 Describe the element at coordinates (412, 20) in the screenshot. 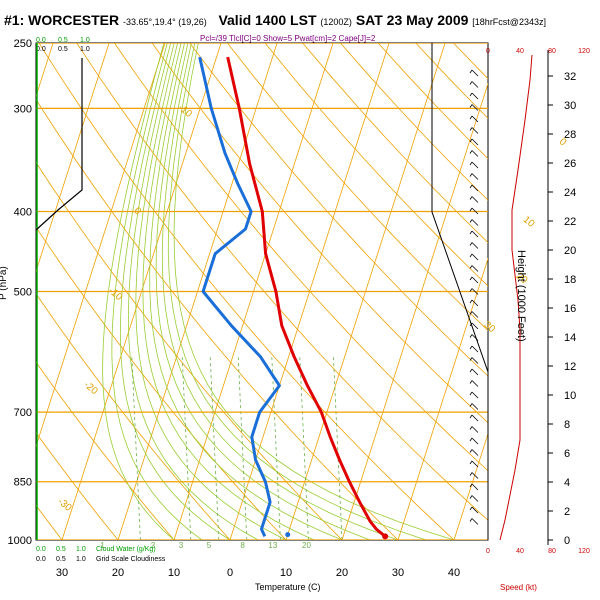

I see `title-date: SAT 23 May 2009` at that location.